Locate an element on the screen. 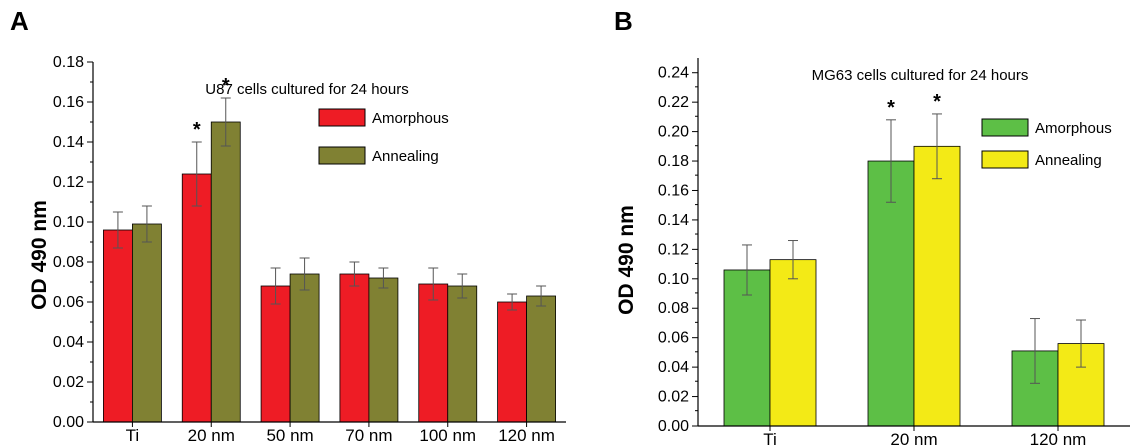 The image size is (1139, 445). y-tick-label-b-8: 0.16 is located at coordinates (673, 190).